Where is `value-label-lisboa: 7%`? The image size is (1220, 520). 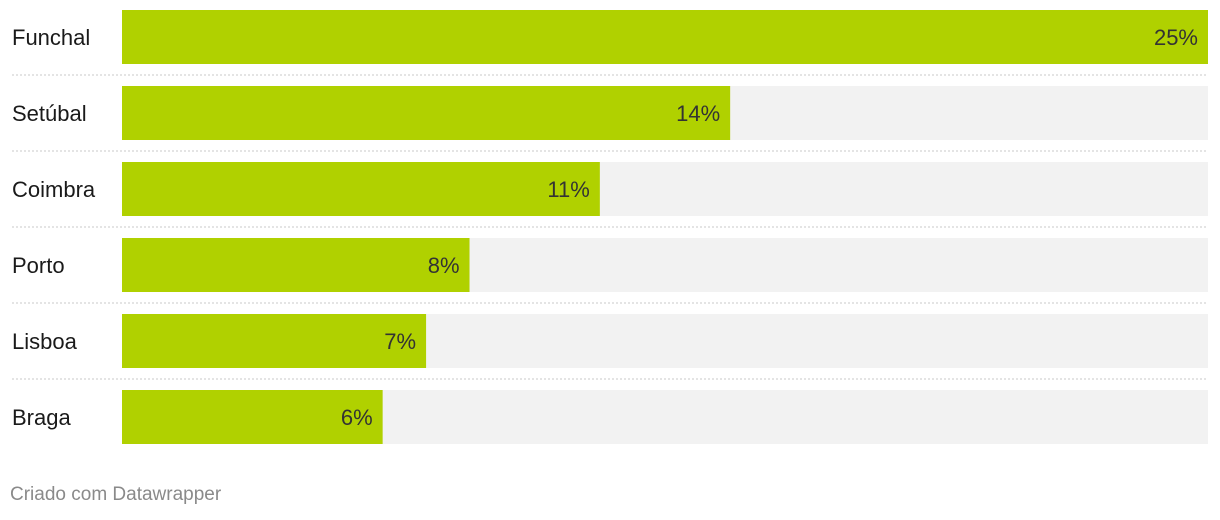
value-label-lisboa: 7% is located at coordinates (400, 341).